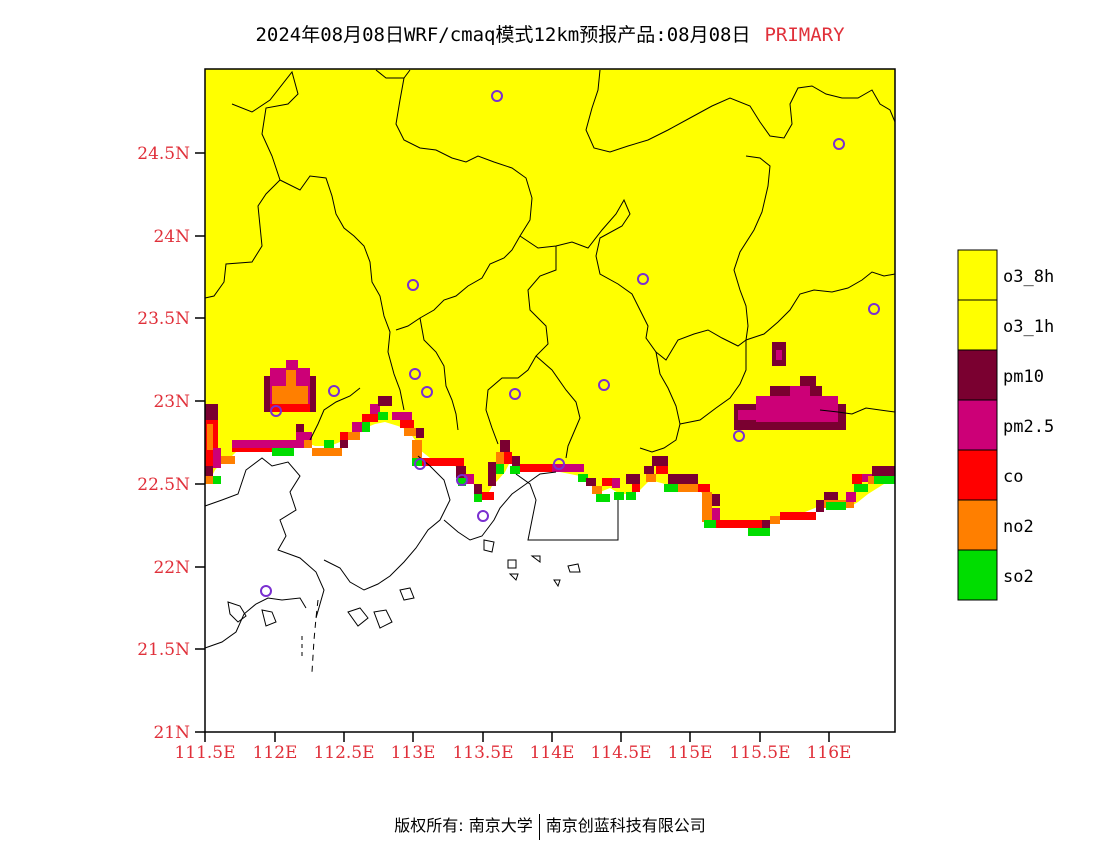 This screenshot has width=1100, height=850. Describe the element at coordinates (1018, 577) in the screenshot. I see `legend-label-so2: so2` at that location.